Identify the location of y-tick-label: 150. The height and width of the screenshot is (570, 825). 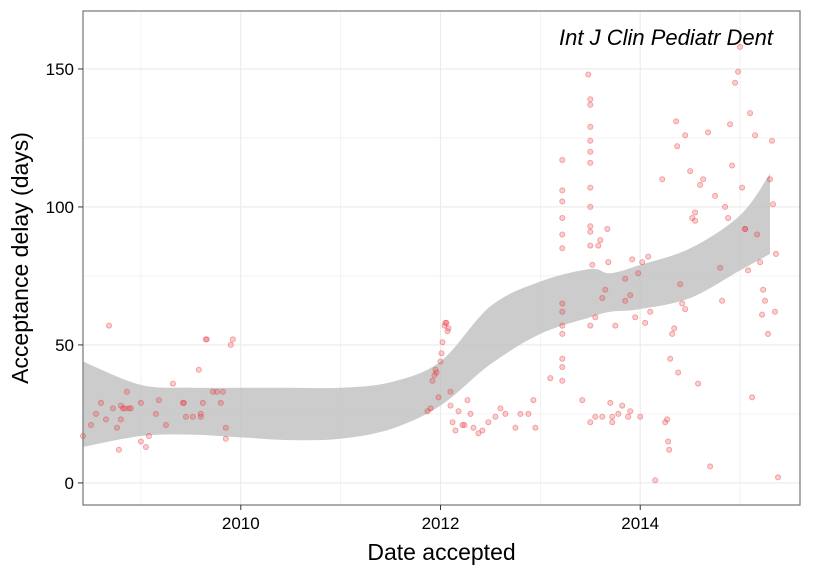
(60, 69).